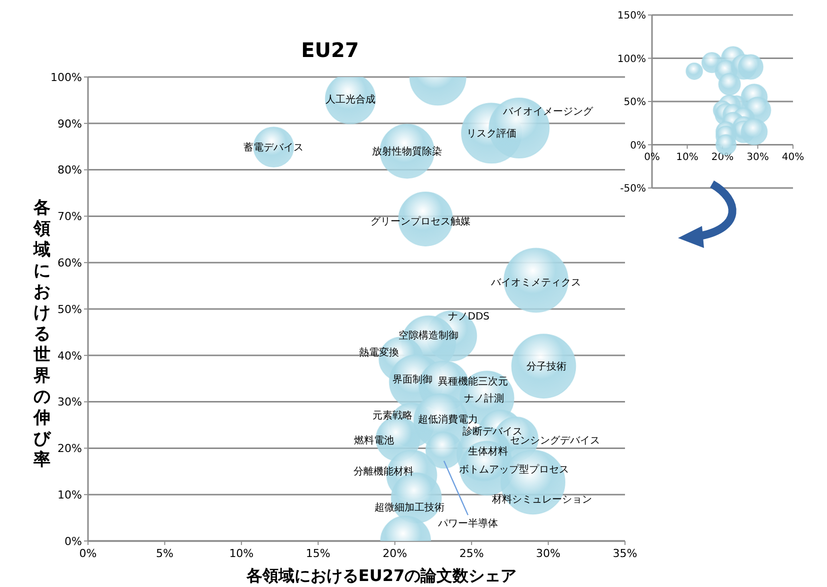 The width and height of the screenshot is (827, 587). What do you see at coordinates (70, 217) in the screenshot?
I see `y-tick-label: 70%` at bounding box center [70, 217].